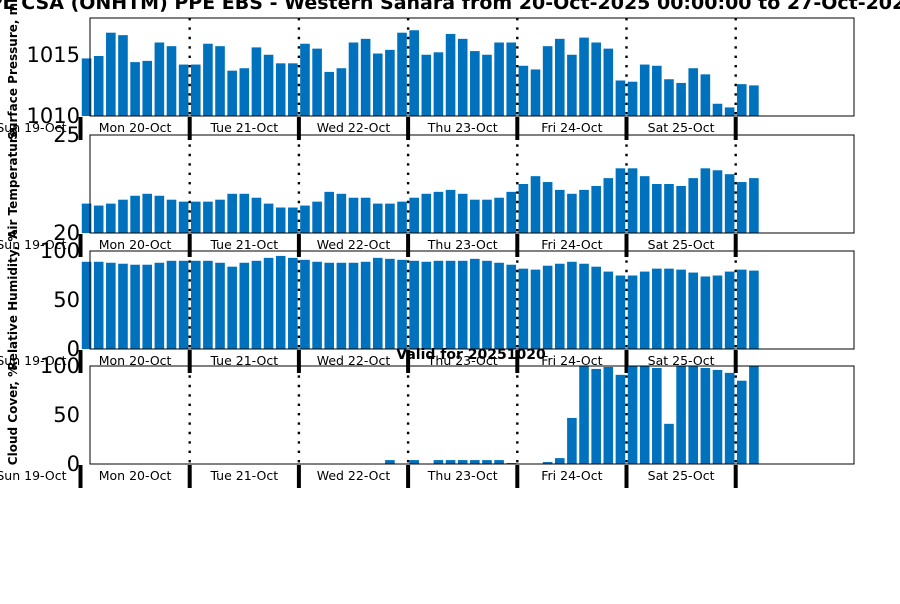  I want to click on x-day-label-p2-2: Tue 21-Oct, so click(243, 244).